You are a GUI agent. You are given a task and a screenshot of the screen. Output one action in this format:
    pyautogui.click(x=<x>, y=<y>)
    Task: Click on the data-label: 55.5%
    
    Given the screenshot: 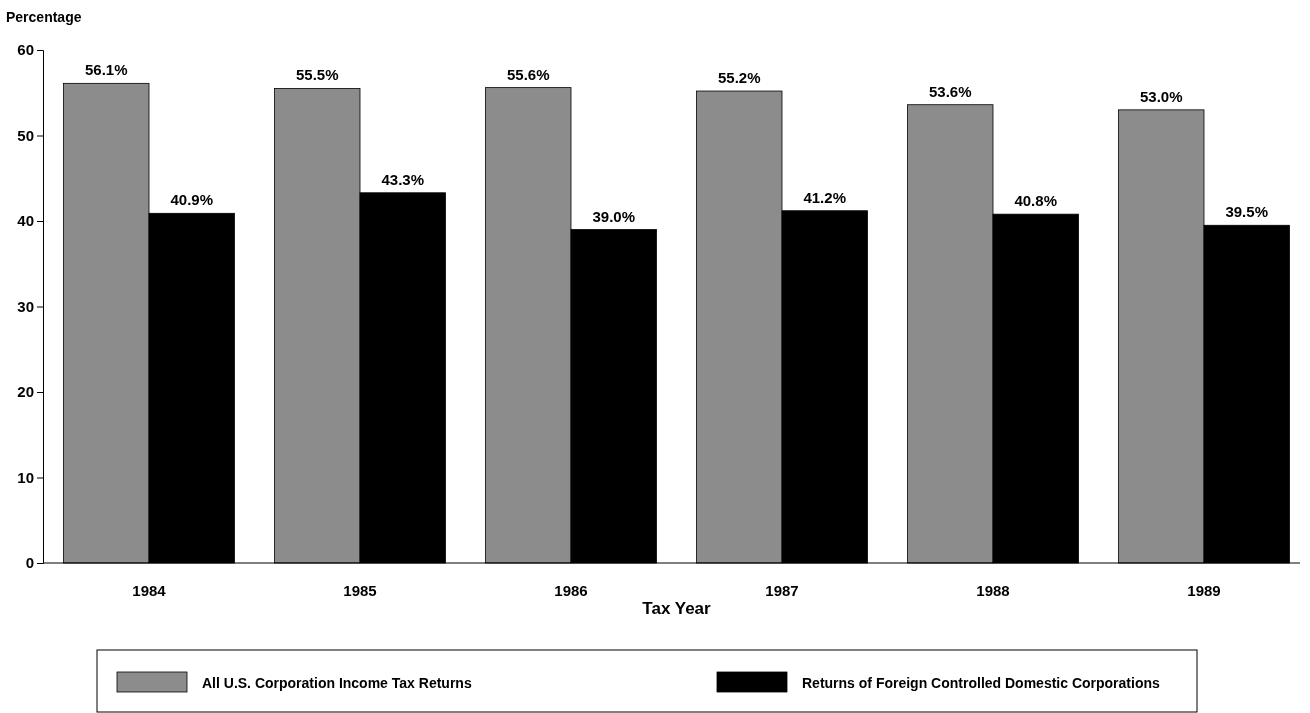 What is the action you would take?
    pyautogui.click(x=317, y=75)
    